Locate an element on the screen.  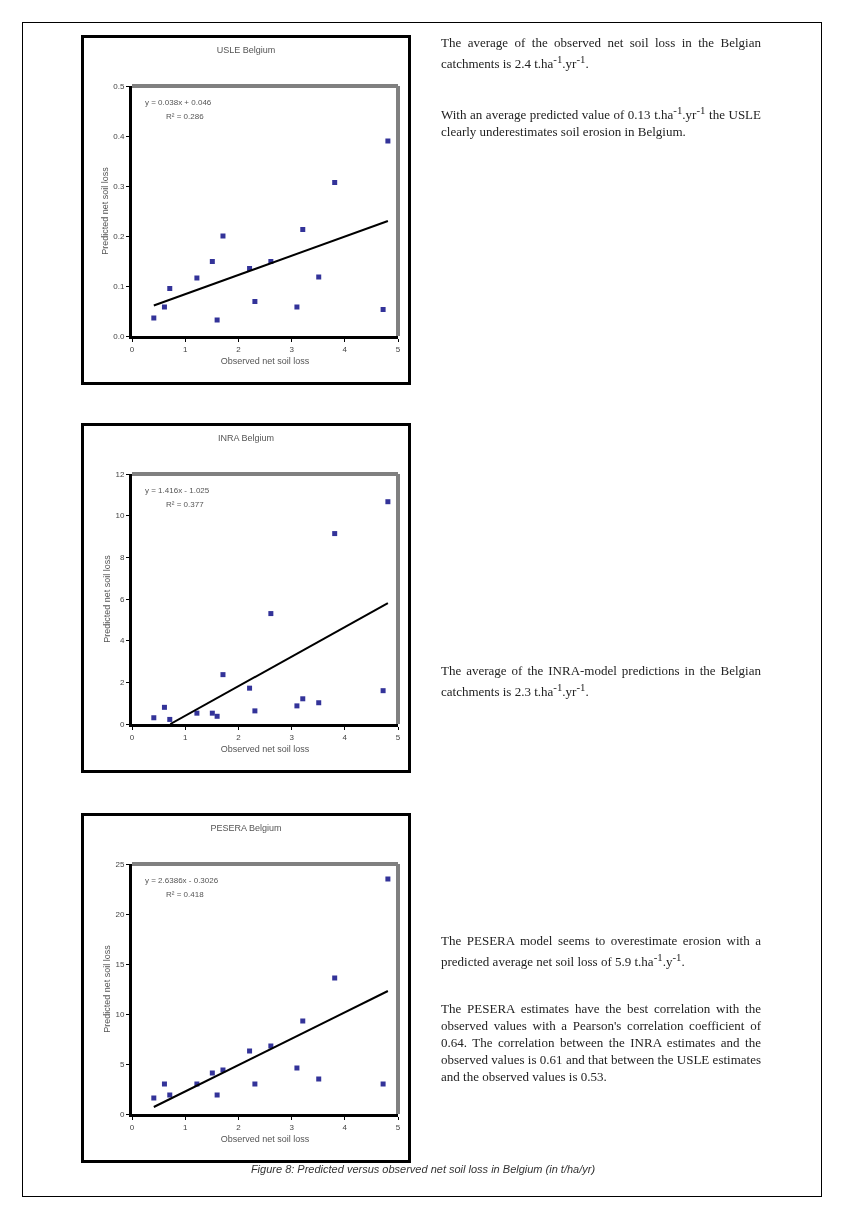
annotation: y = 1.416x - 1.025 is located at coordinates (177, 490).